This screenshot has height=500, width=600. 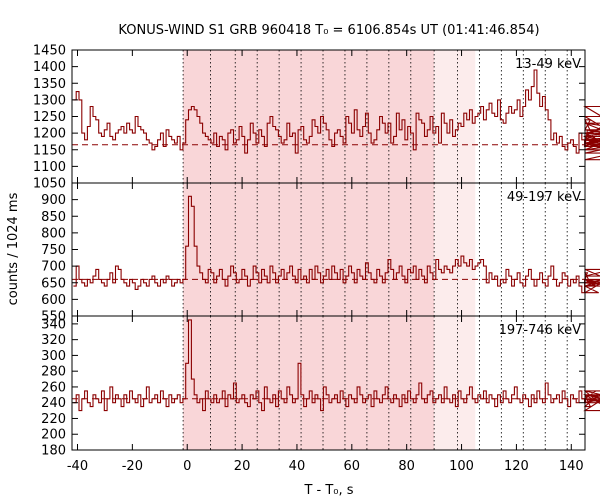 I want to click on y-tick-label: 900, so click(x=53, y=200).